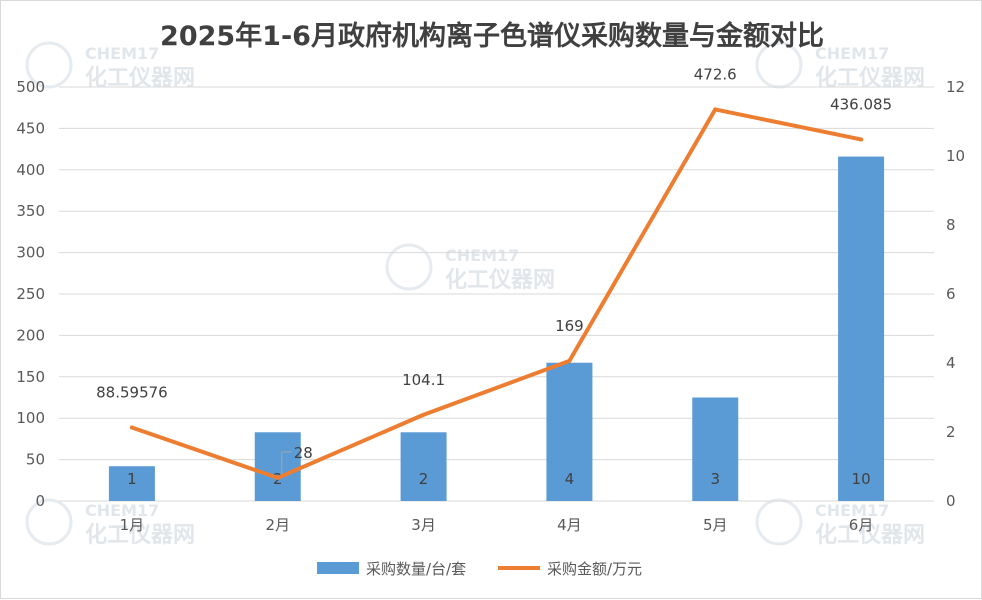 The image size is (982, 600). I want to click on bar-labels: 1224310, so click(498, 479).